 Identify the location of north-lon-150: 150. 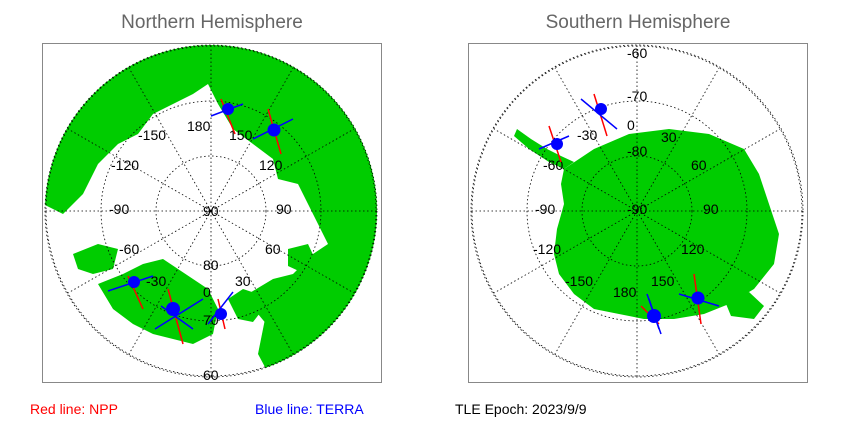
(241, 135).